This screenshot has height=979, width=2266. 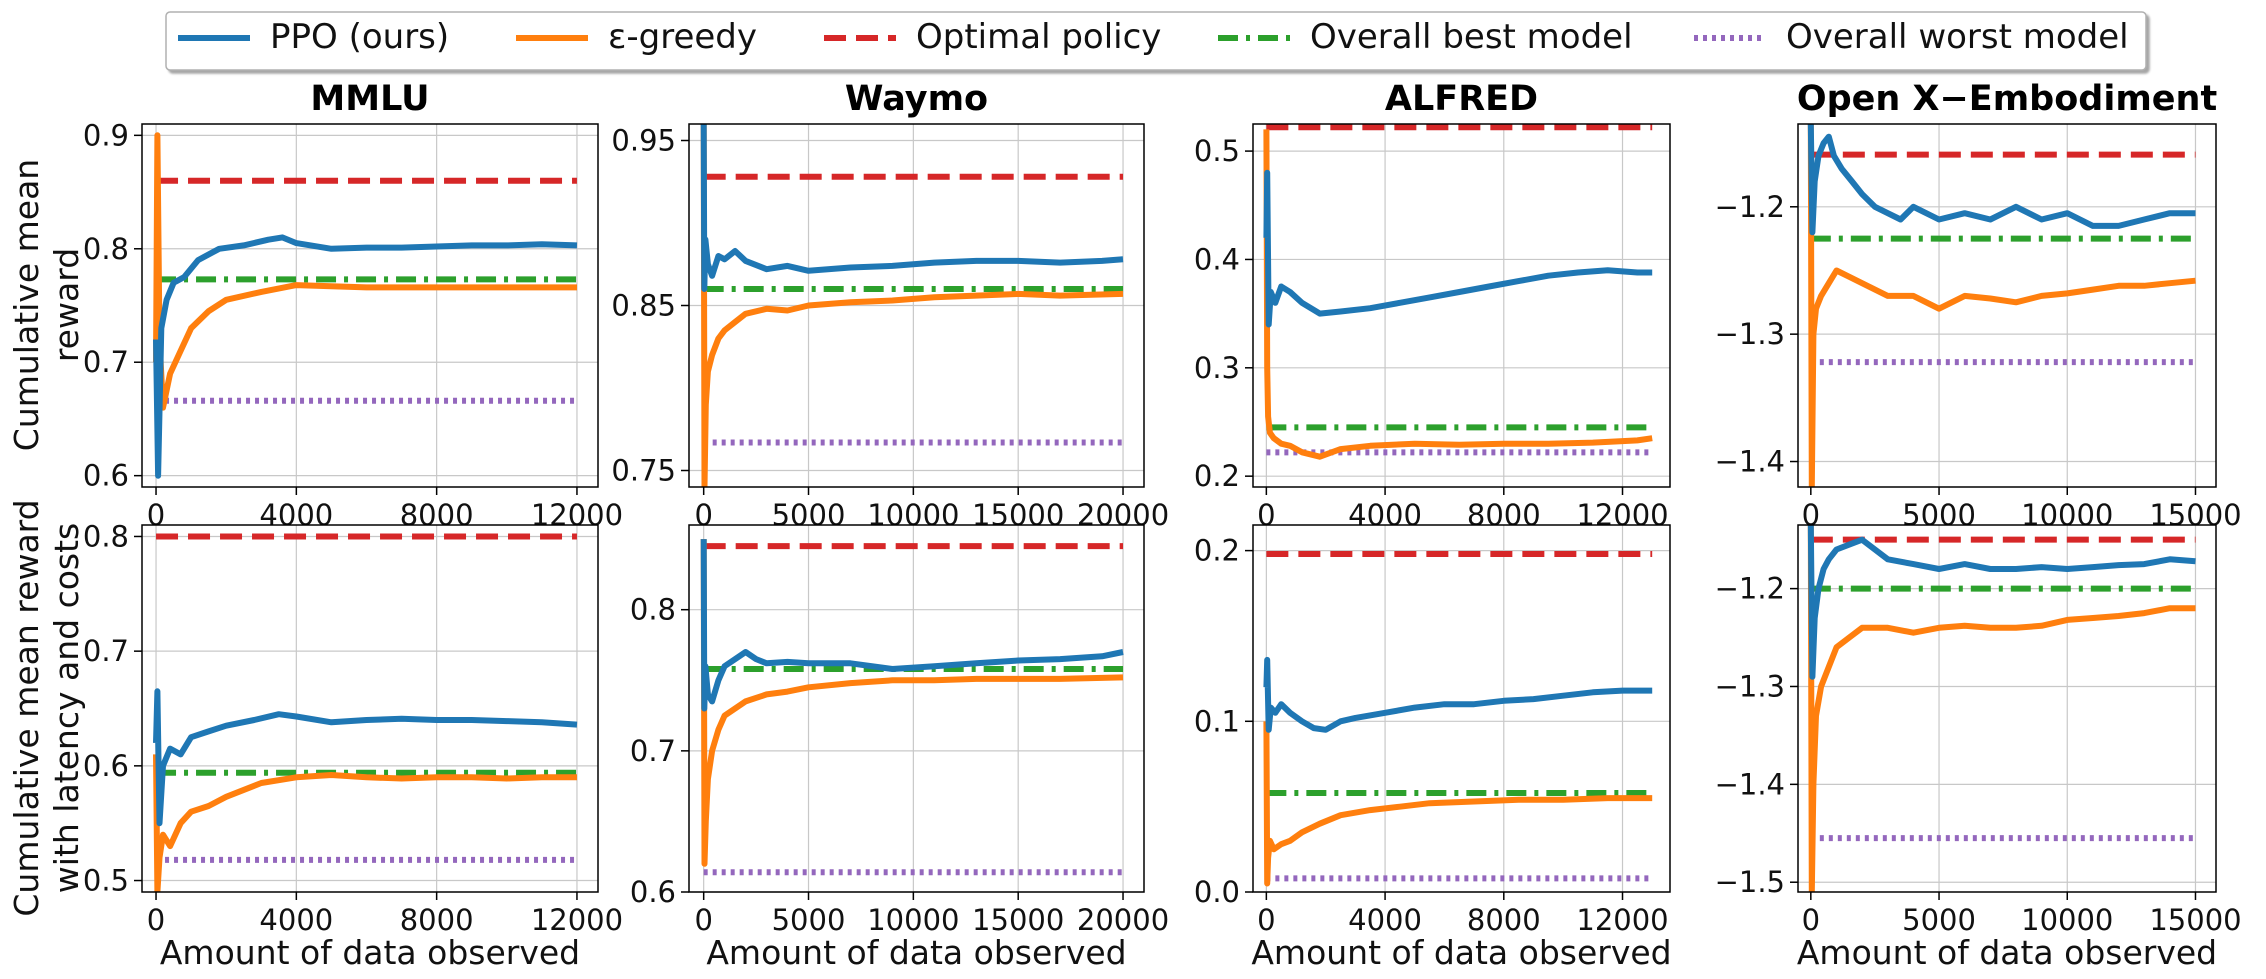 What do you see at coordinates (369, 99) in the screenshot?
I see `panel-title: MMLU` at bounding box center [369, 99].